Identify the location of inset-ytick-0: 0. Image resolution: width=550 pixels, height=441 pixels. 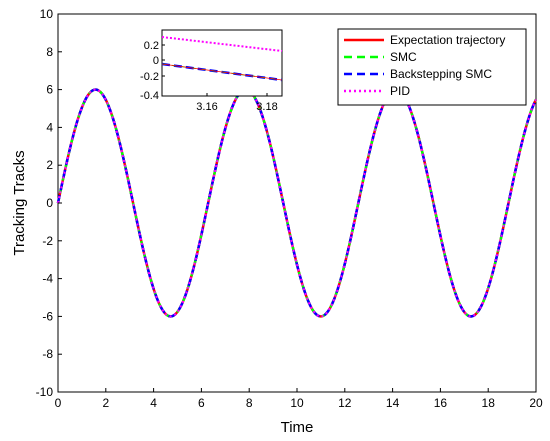
(156, 61).